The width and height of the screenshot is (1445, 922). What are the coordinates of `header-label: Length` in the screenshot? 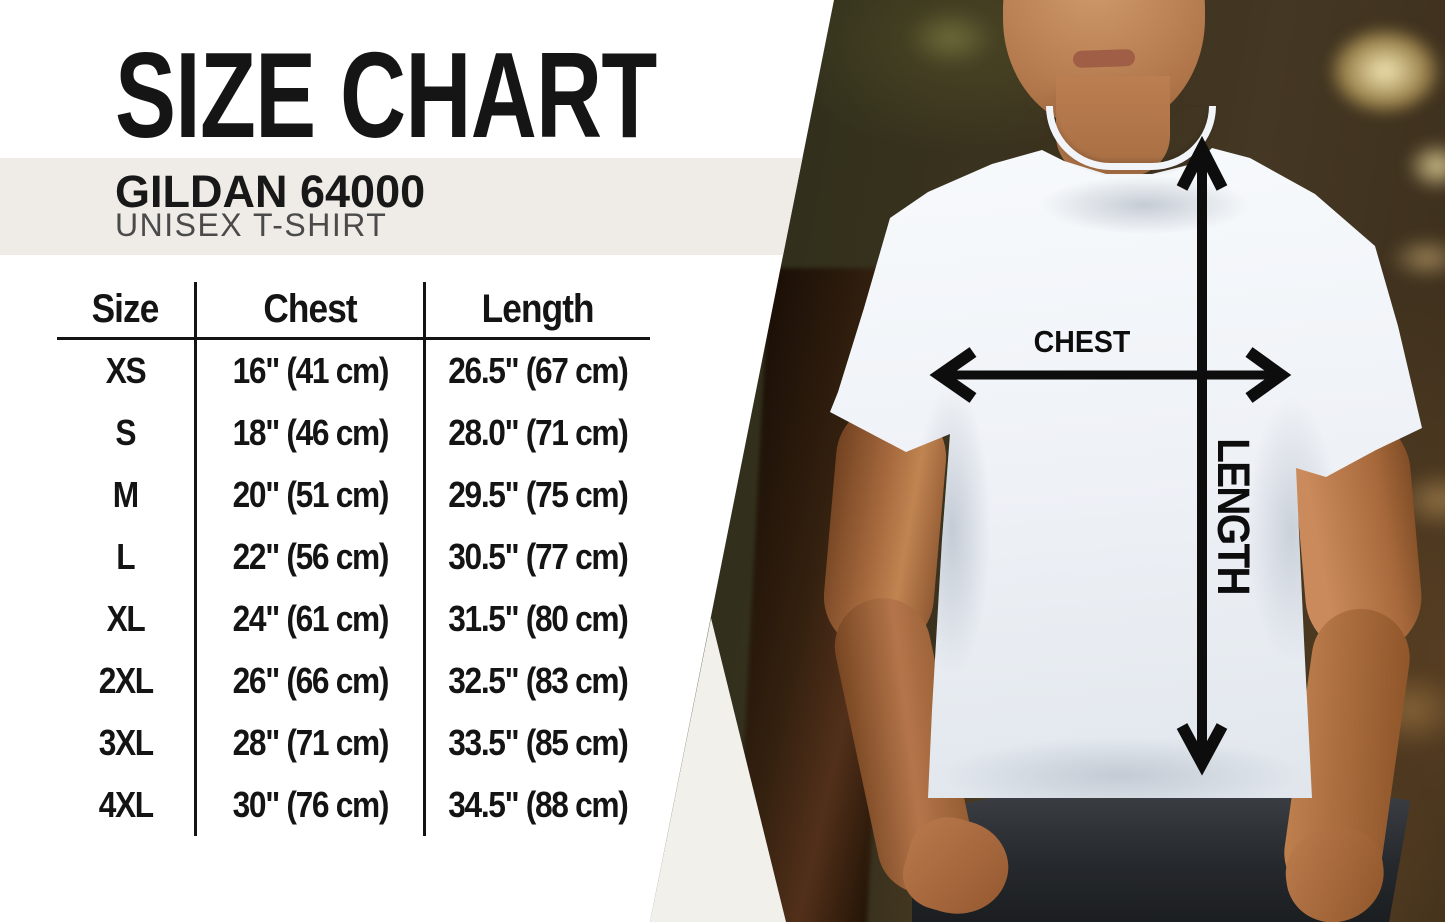 It's located at (538, 309).